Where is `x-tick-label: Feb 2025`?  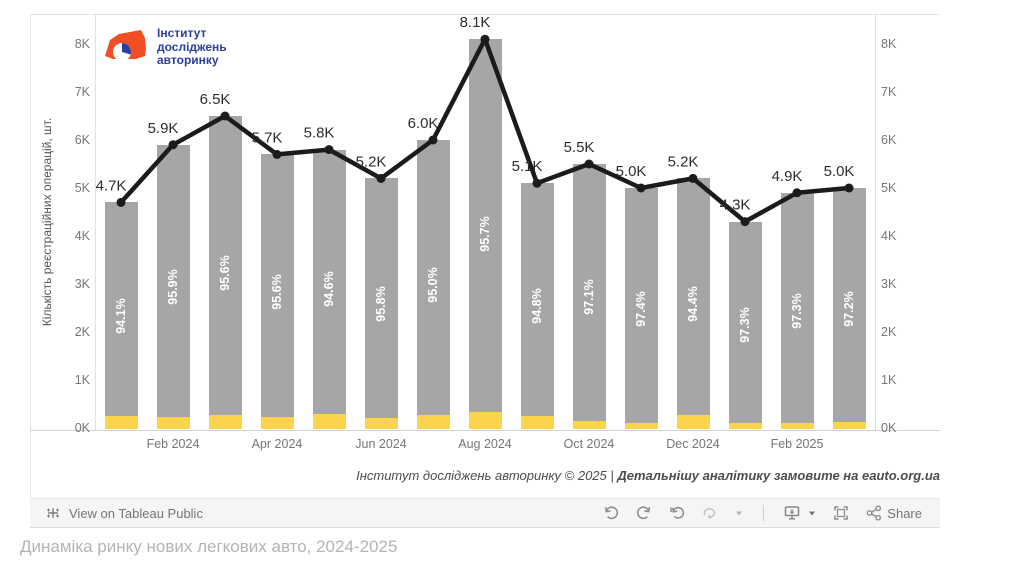
x-tick-label: Feb 2025 is located at coordinates (797, 444).